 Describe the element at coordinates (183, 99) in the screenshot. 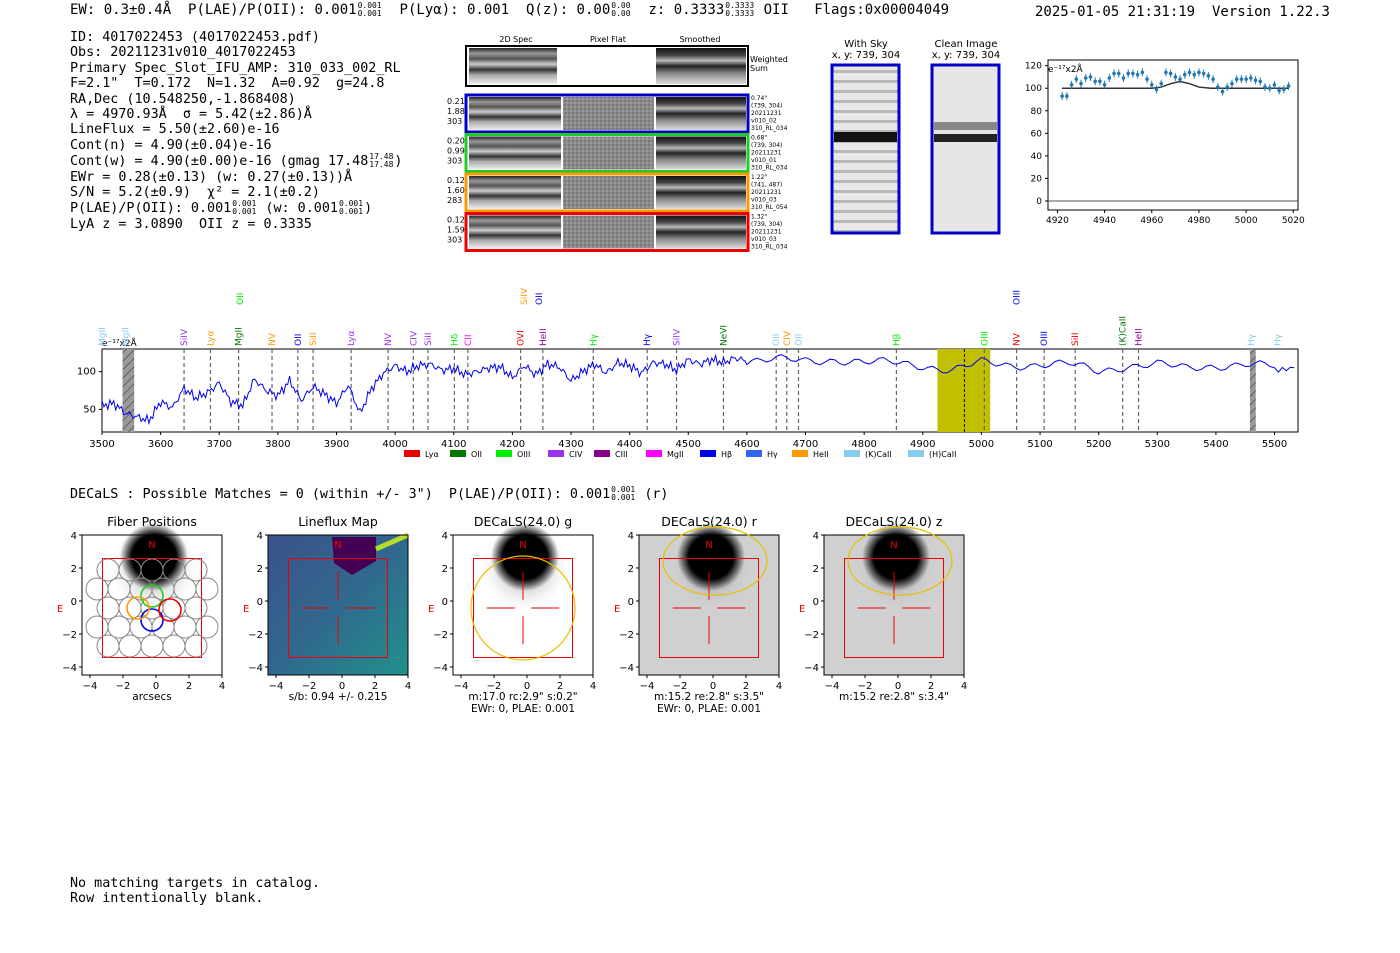

I see `info-radec: RA,Dec (10.548250,-1.868408)` at that location.